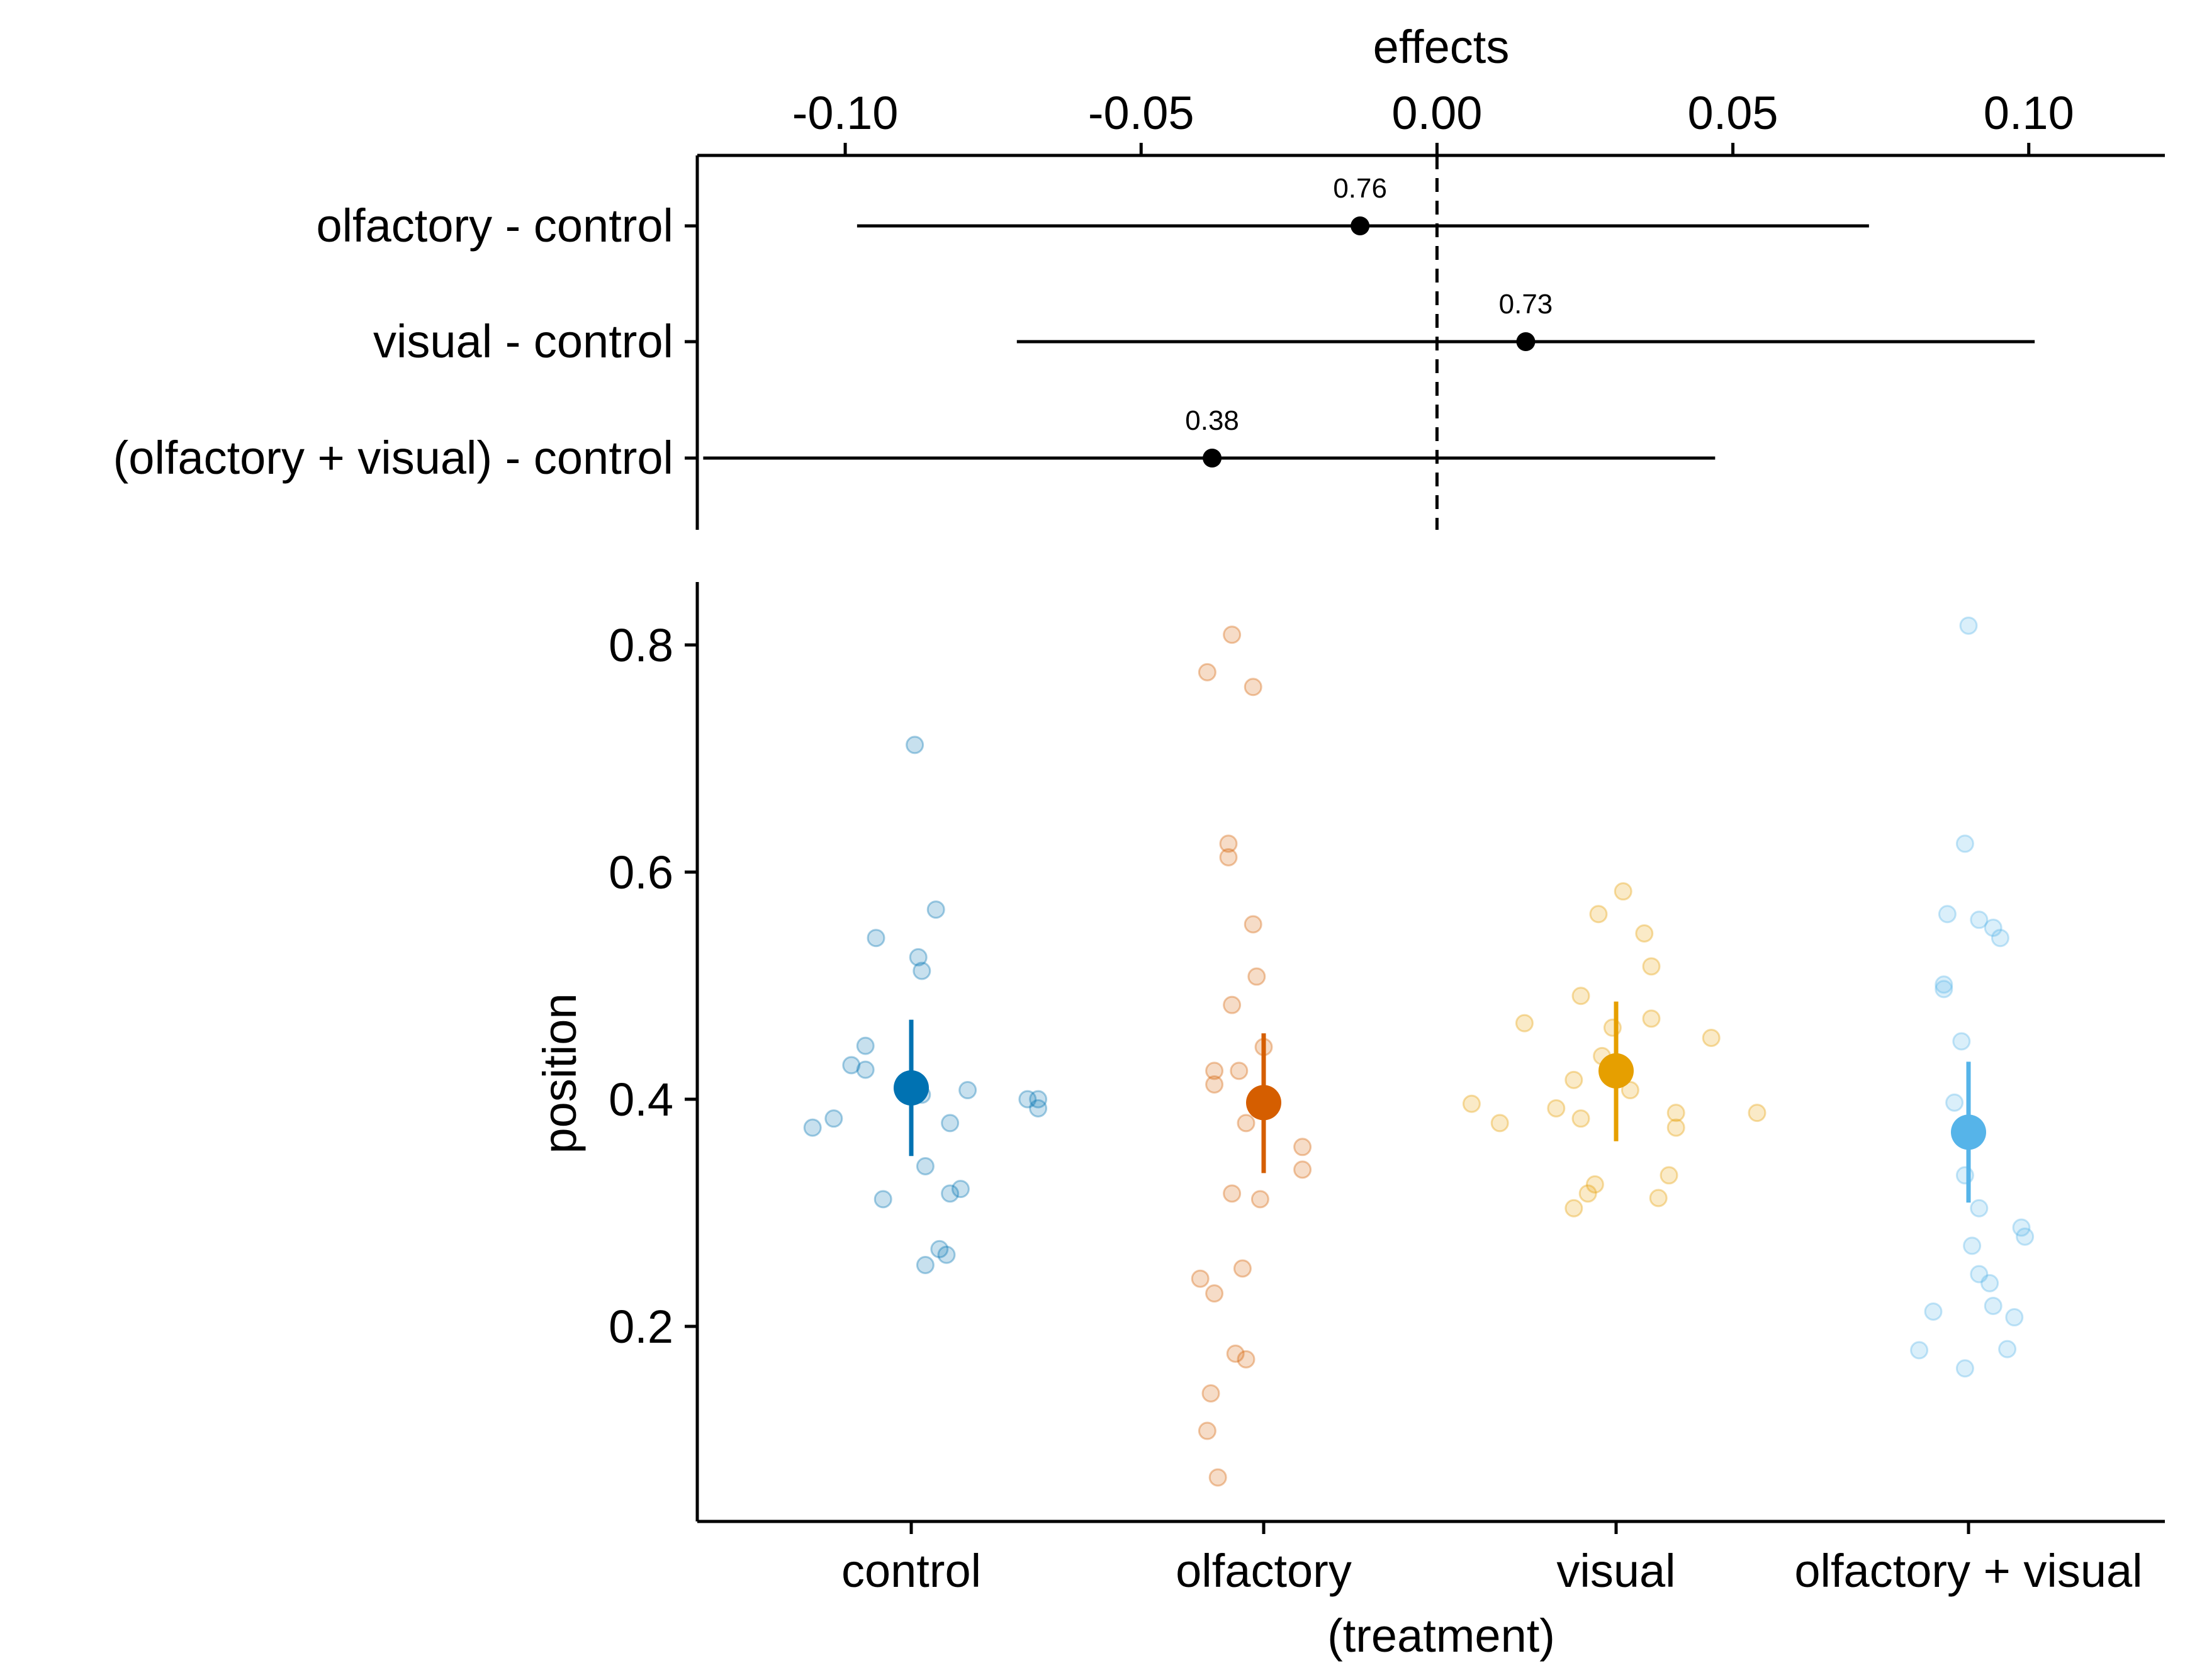  What do you see at coordinates (641, 1327) in the screenshot?
I see `position-tick-label: 0.2` at bounding box center [641, 1327].